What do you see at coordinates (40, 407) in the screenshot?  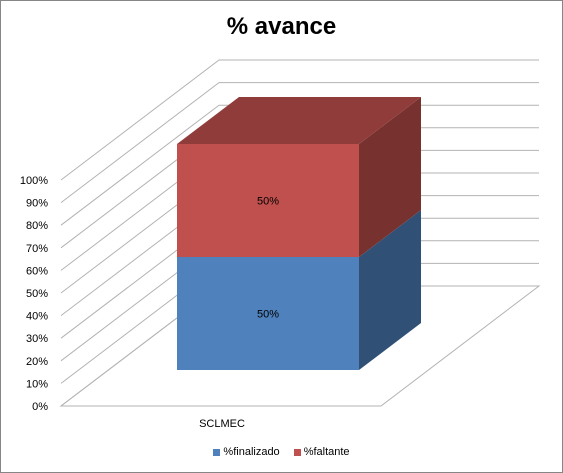 I see `y-tick-label: 0%` at bounding box center [40, 407].